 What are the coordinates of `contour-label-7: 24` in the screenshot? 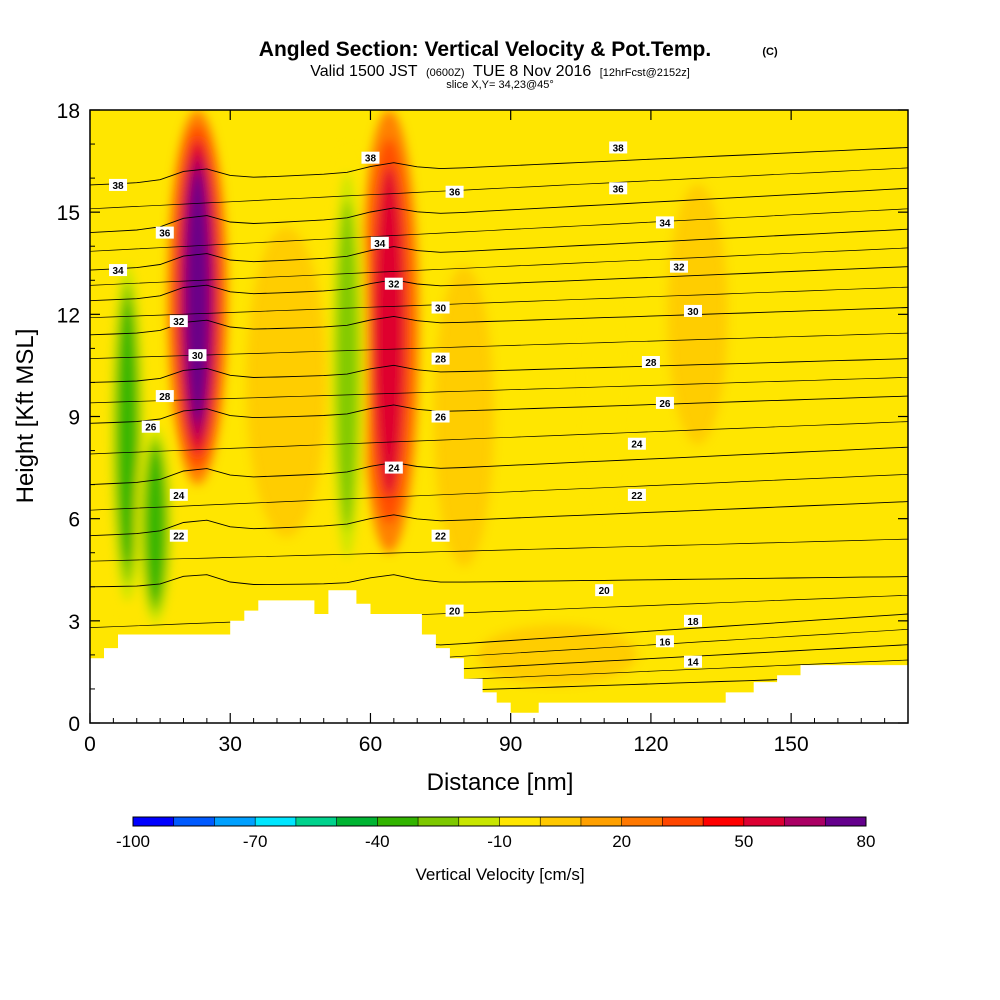 It's located at (179, 496).